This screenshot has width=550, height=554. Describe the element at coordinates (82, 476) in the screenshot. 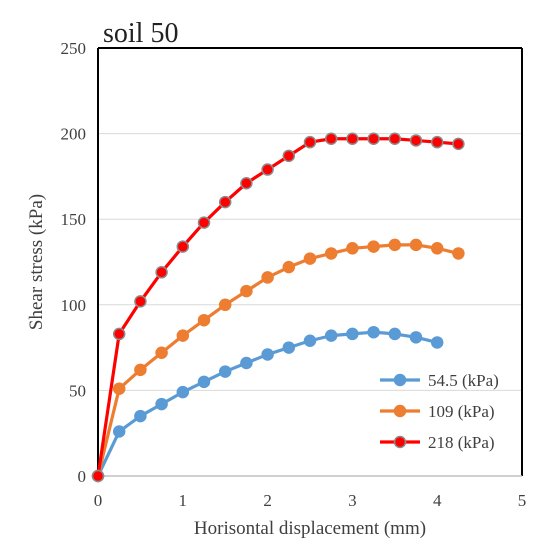

I see `y-tick-label-0: 0` at that location.